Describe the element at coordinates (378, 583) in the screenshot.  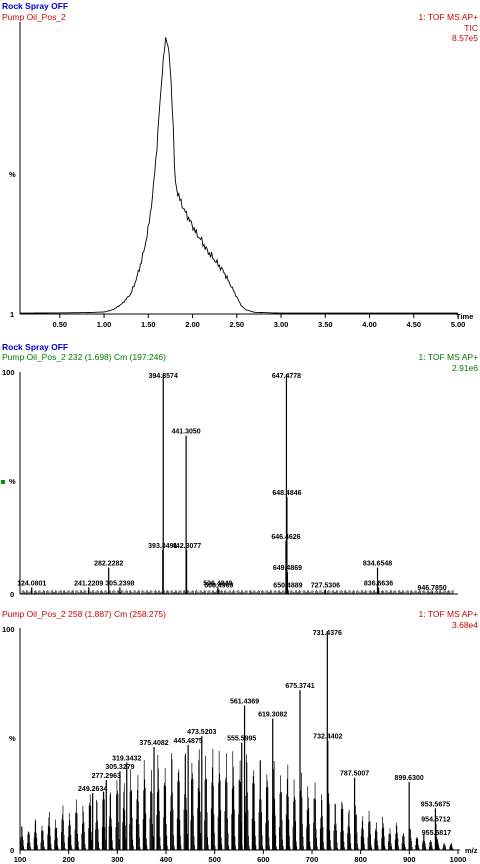
I see `spec1-peak-label: 836.6636` at that location.